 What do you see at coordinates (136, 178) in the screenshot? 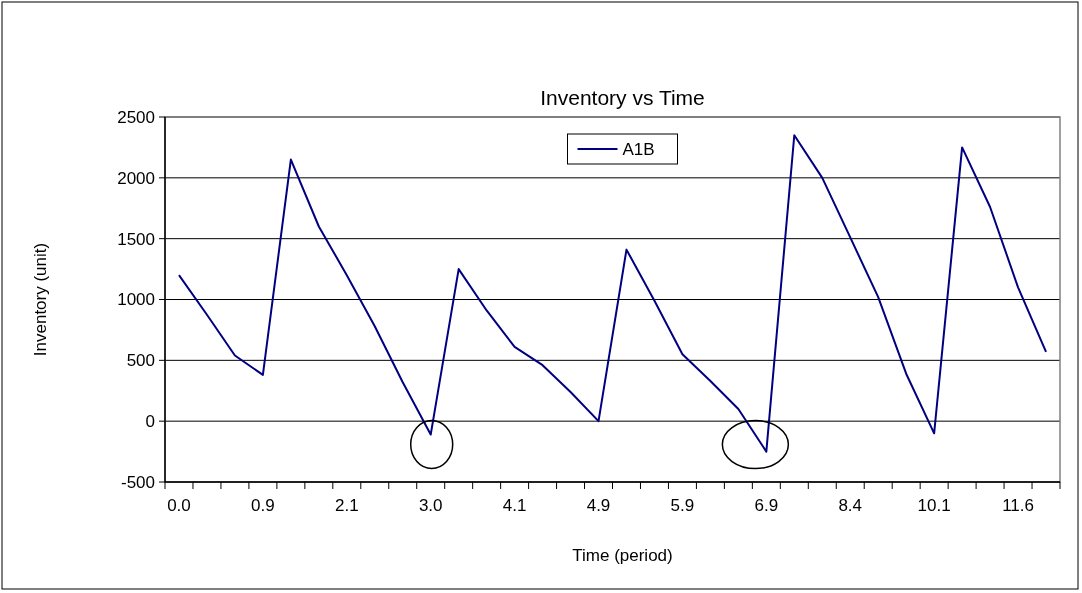
I see `y-tick-label: 2000` at bounding box center [136, 178].